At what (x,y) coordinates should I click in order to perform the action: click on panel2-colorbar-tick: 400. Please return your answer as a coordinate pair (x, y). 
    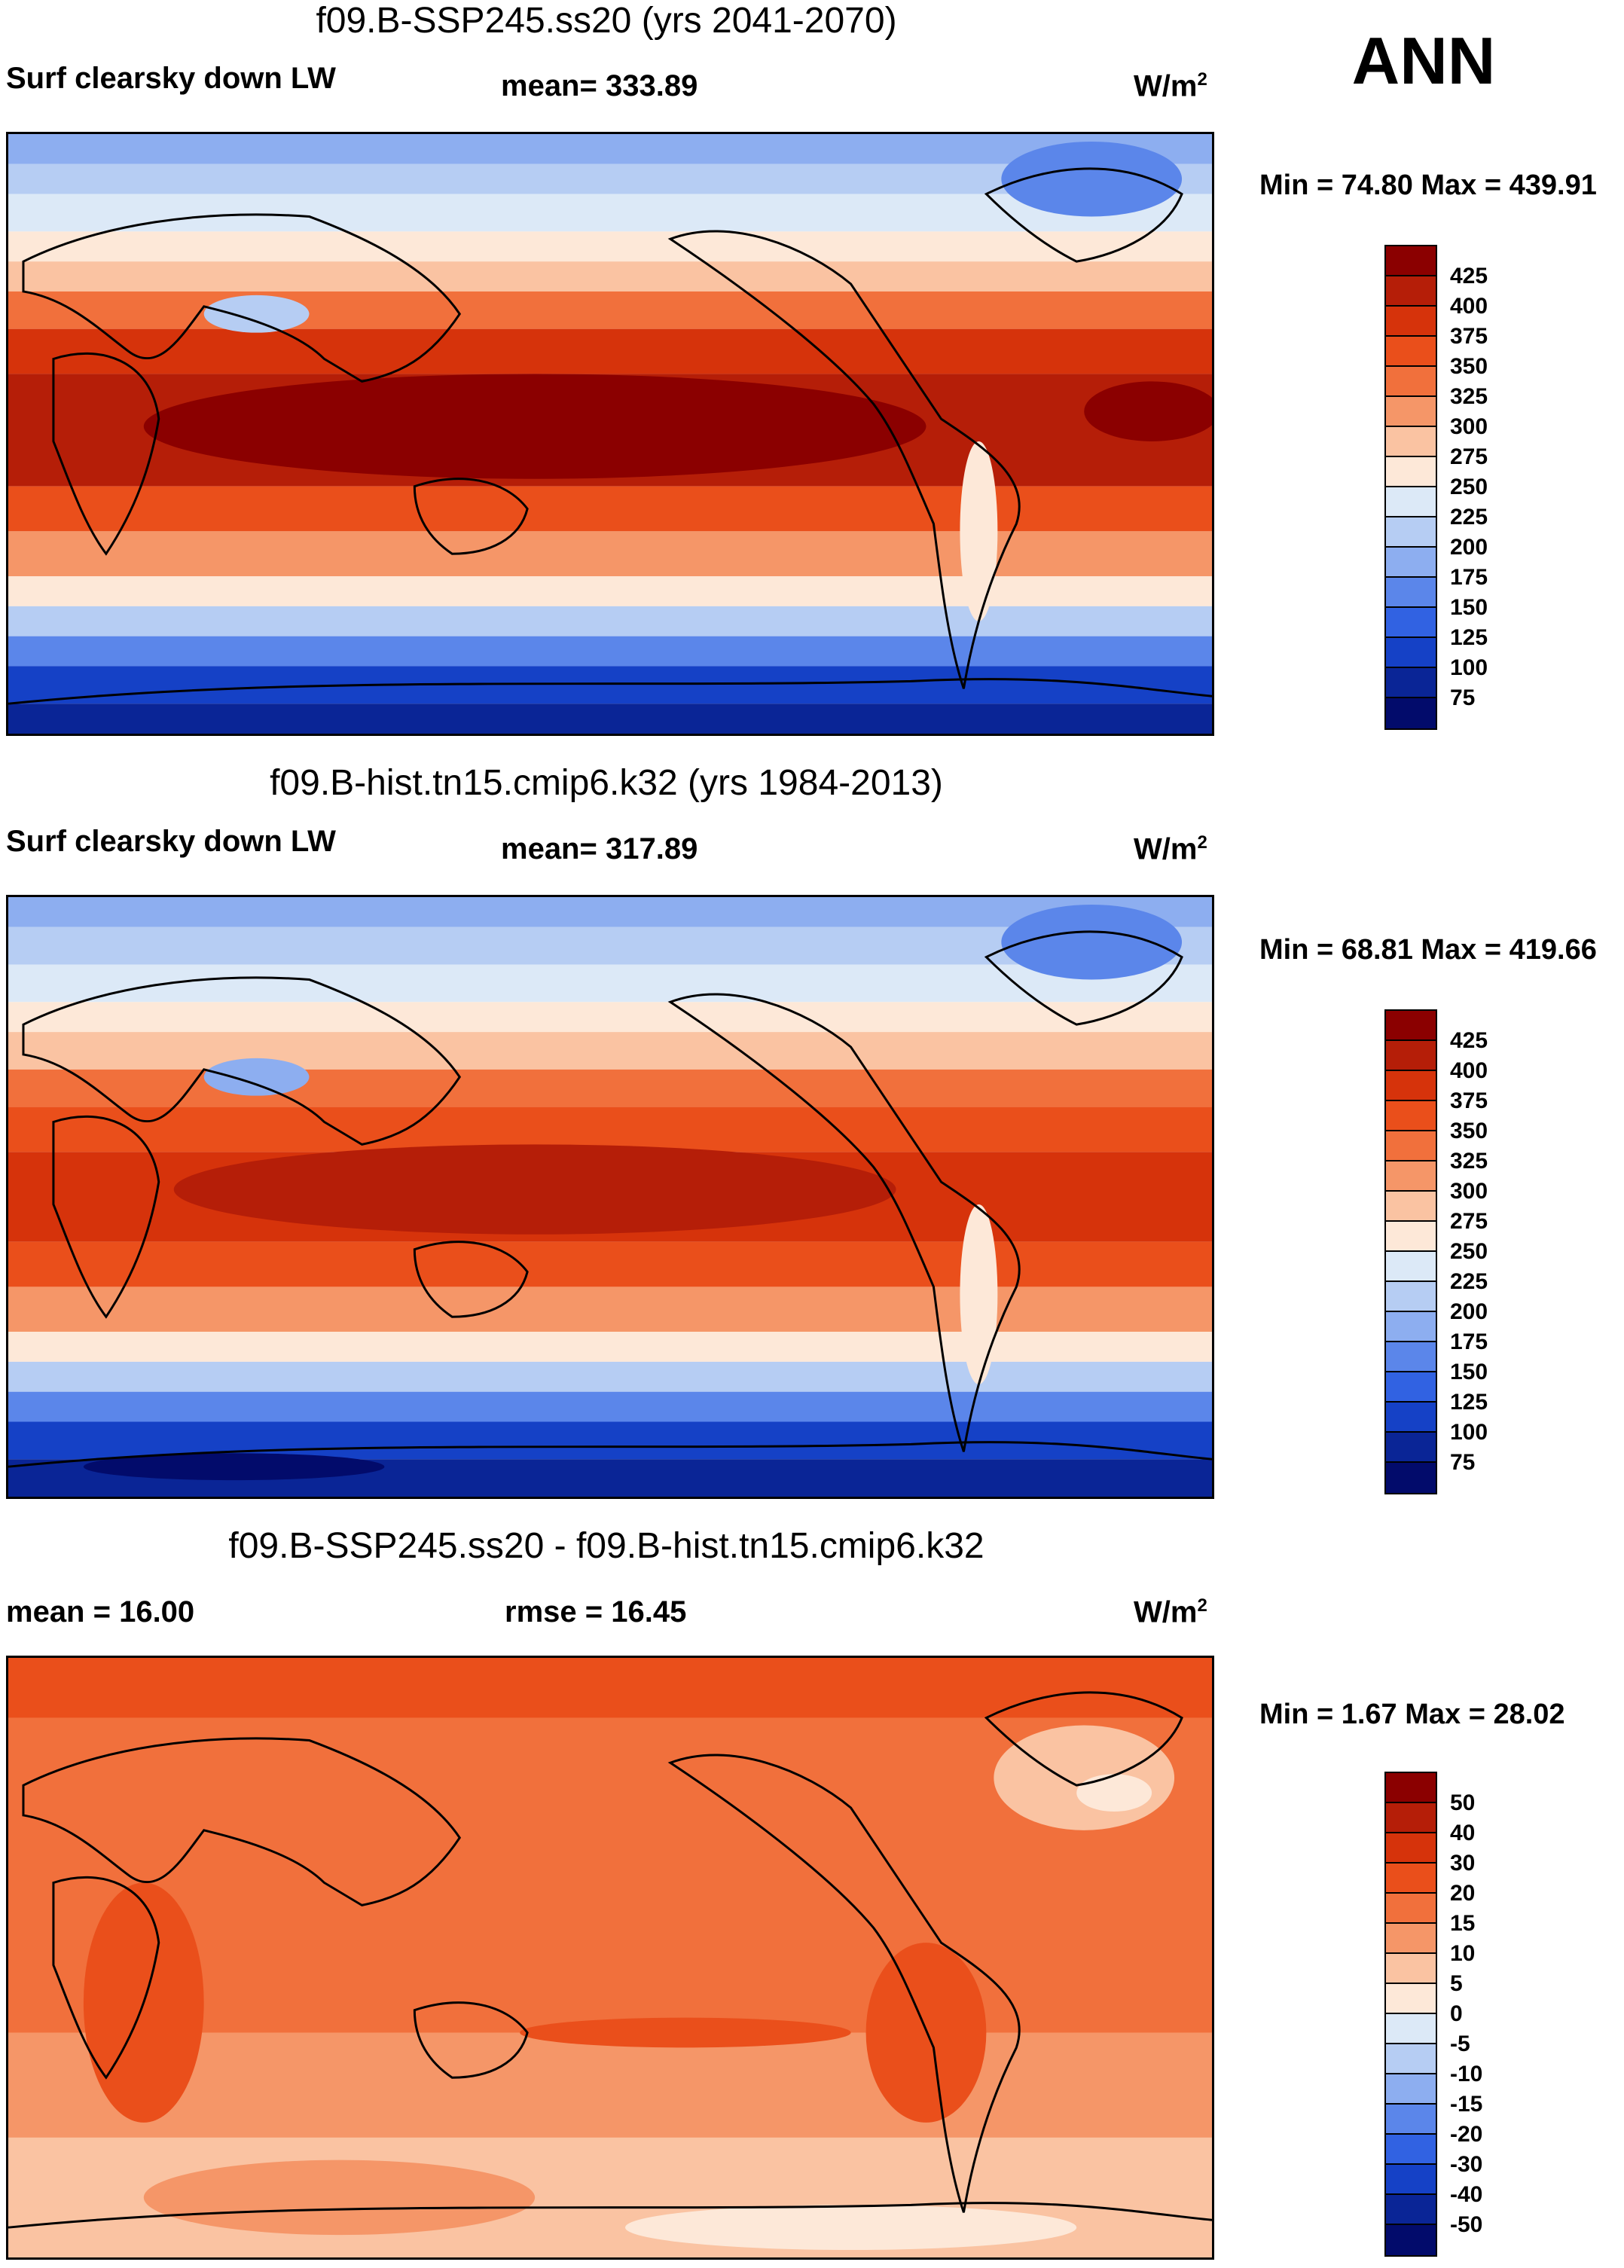
    Looking at the image, I should click on (1469, 1070).